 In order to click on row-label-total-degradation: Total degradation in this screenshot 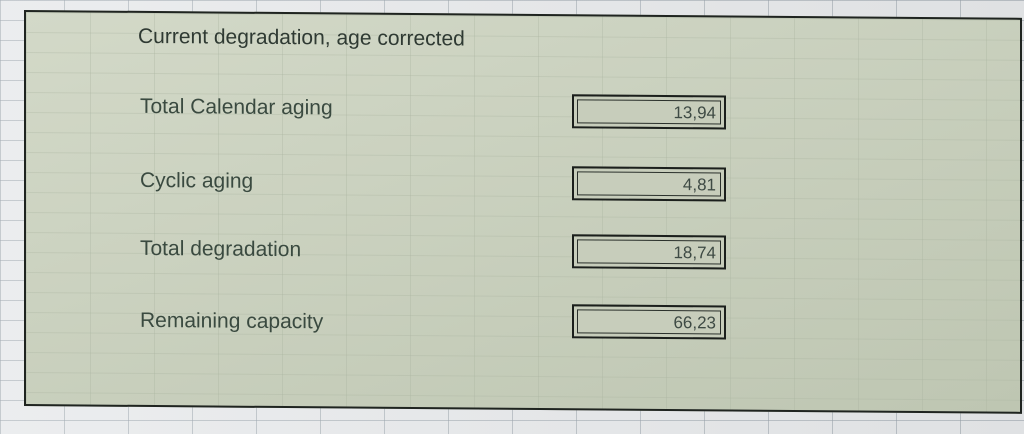, I will do `click(221, 249)`.